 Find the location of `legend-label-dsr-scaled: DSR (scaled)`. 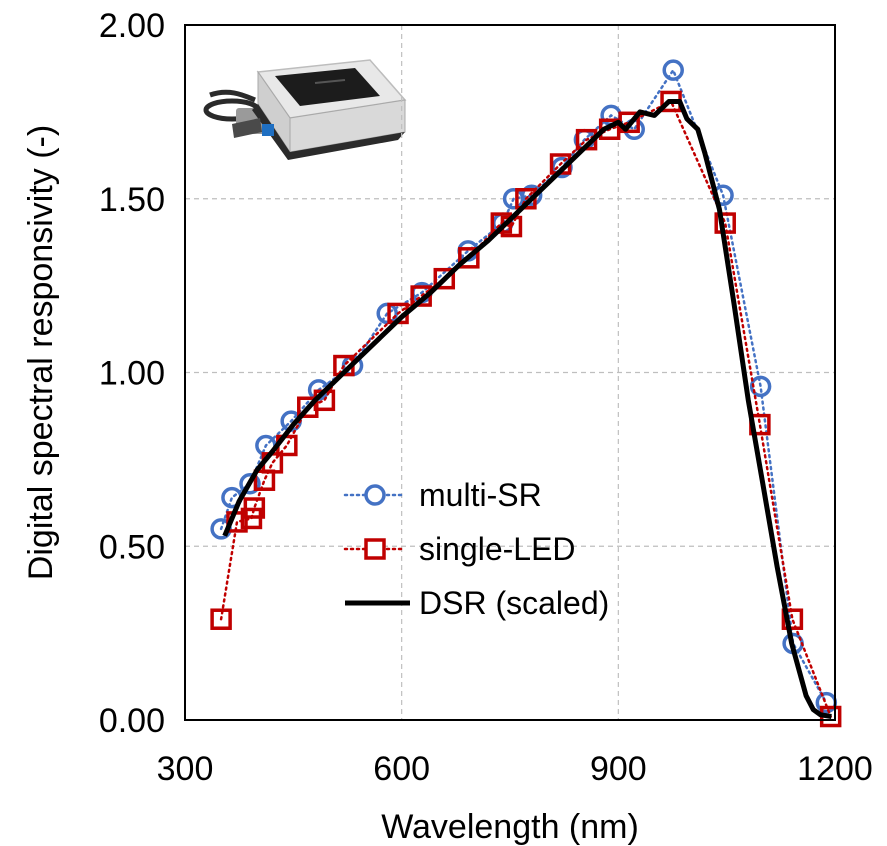

legend-label-dsr-scaled: DSR (scaled) is located at coordinates (514, 603).